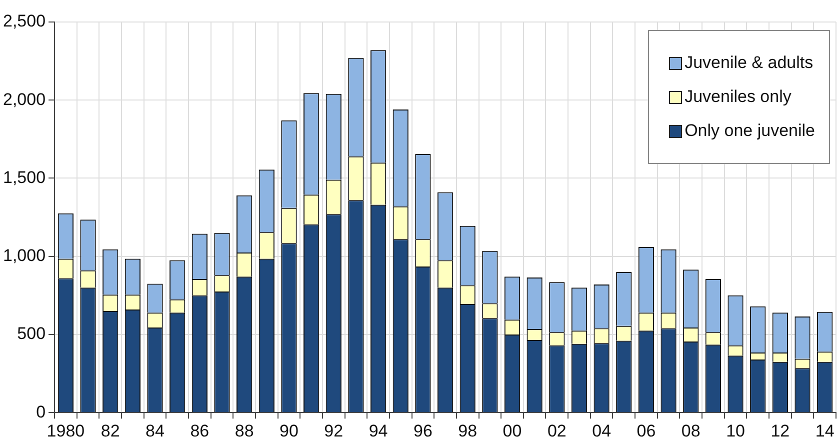  What do you see at coordinates (512, 430) in the screenshot?
I see `x-tick-label: 00` at bounding box center [512, 430].